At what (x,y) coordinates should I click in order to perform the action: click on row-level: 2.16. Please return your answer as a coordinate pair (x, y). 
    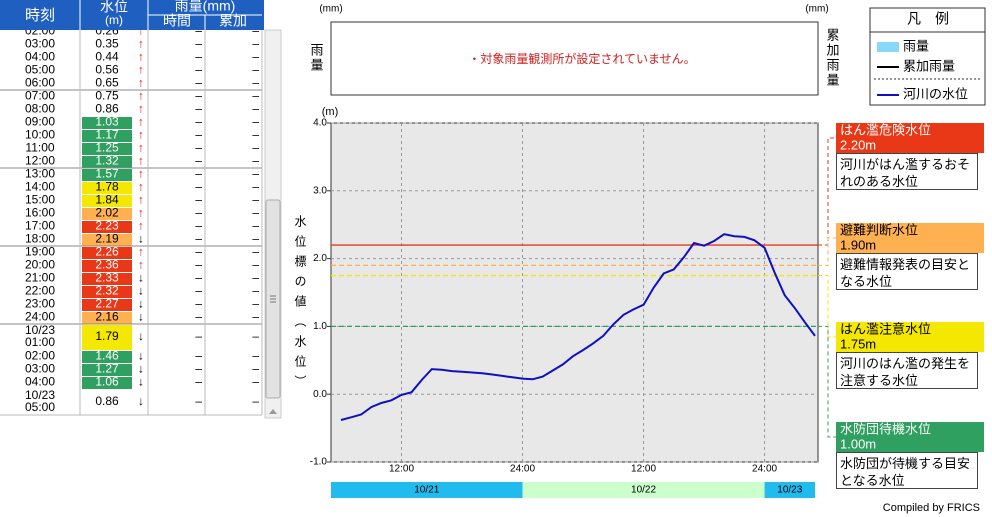
    Looking at the image, I should click on (107, 317).